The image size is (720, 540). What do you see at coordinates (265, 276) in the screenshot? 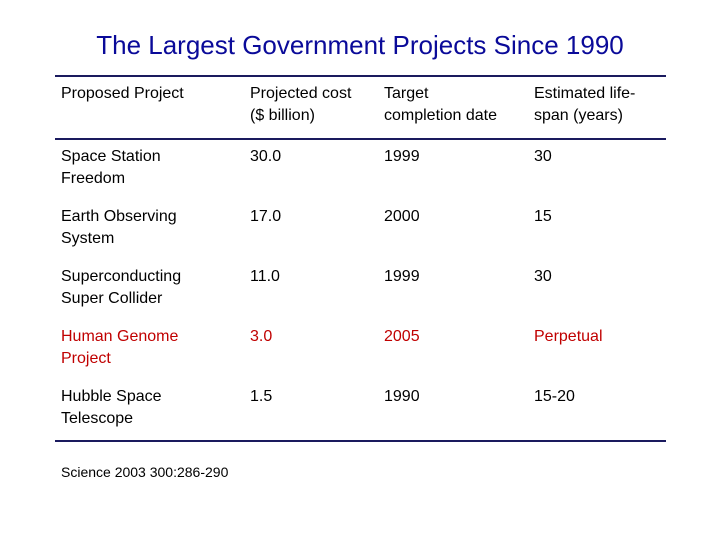
I see `cost-cell: 11.0` at bounding box center [265, 276].